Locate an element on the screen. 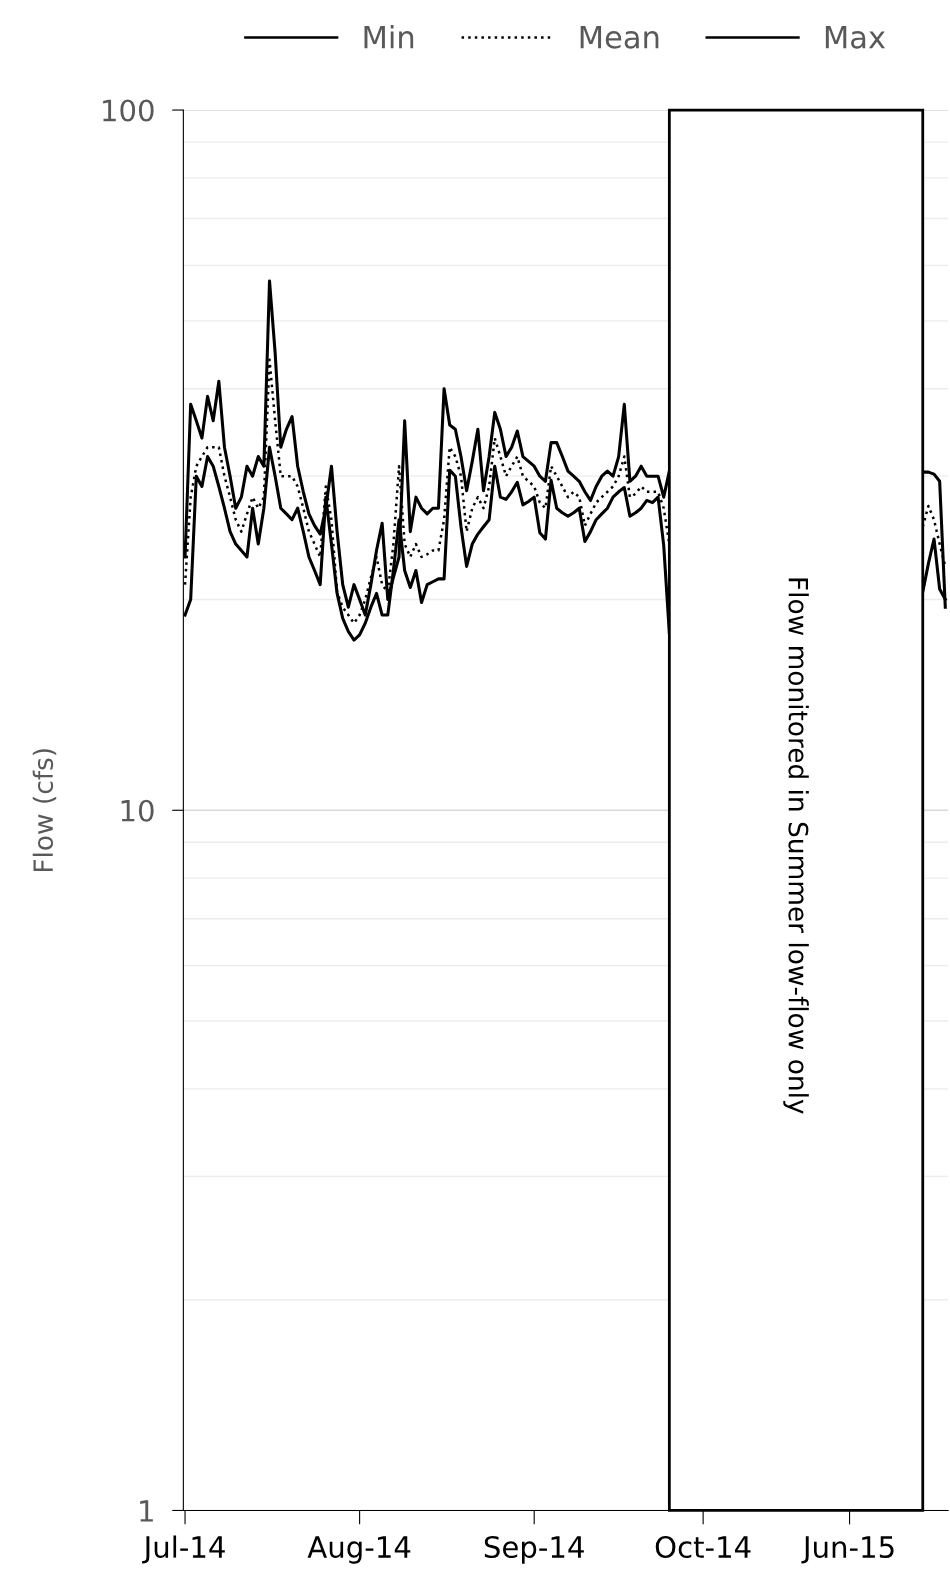  x-tick-label: Sep-14 is located at coordinates (534, 1549).